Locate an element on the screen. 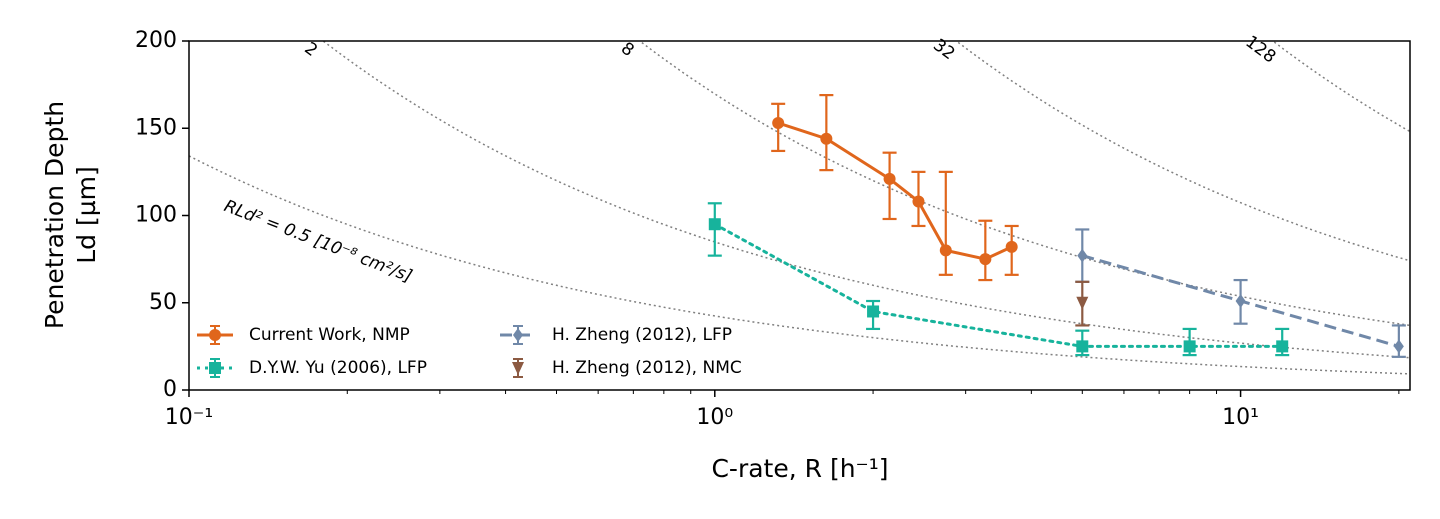 The height and width of the screenshot is (519, 1440). y-tick-label: 50 is located at coordinates (163, 302).